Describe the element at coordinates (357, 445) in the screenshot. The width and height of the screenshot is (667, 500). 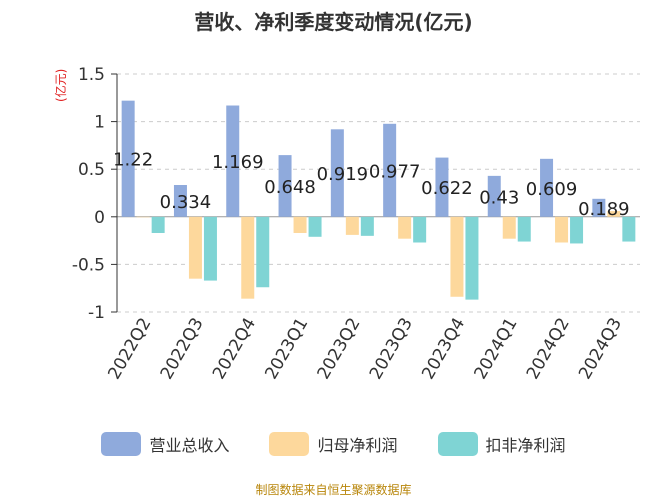
I see `legend-label-net-profit: 归母净利润` at that location.